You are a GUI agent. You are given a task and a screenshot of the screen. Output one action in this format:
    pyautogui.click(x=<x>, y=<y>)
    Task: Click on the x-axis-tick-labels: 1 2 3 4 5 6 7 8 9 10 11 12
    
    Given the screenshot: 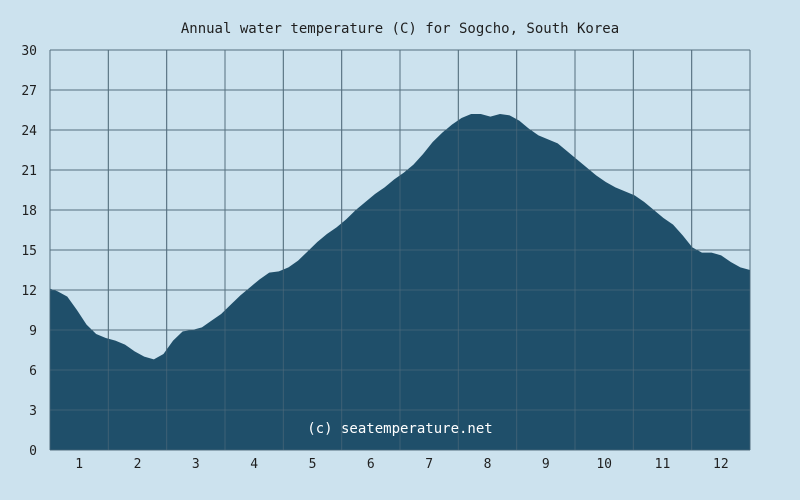 What is the action you would take?
    pyautogui.click(x=401, y=464)
    